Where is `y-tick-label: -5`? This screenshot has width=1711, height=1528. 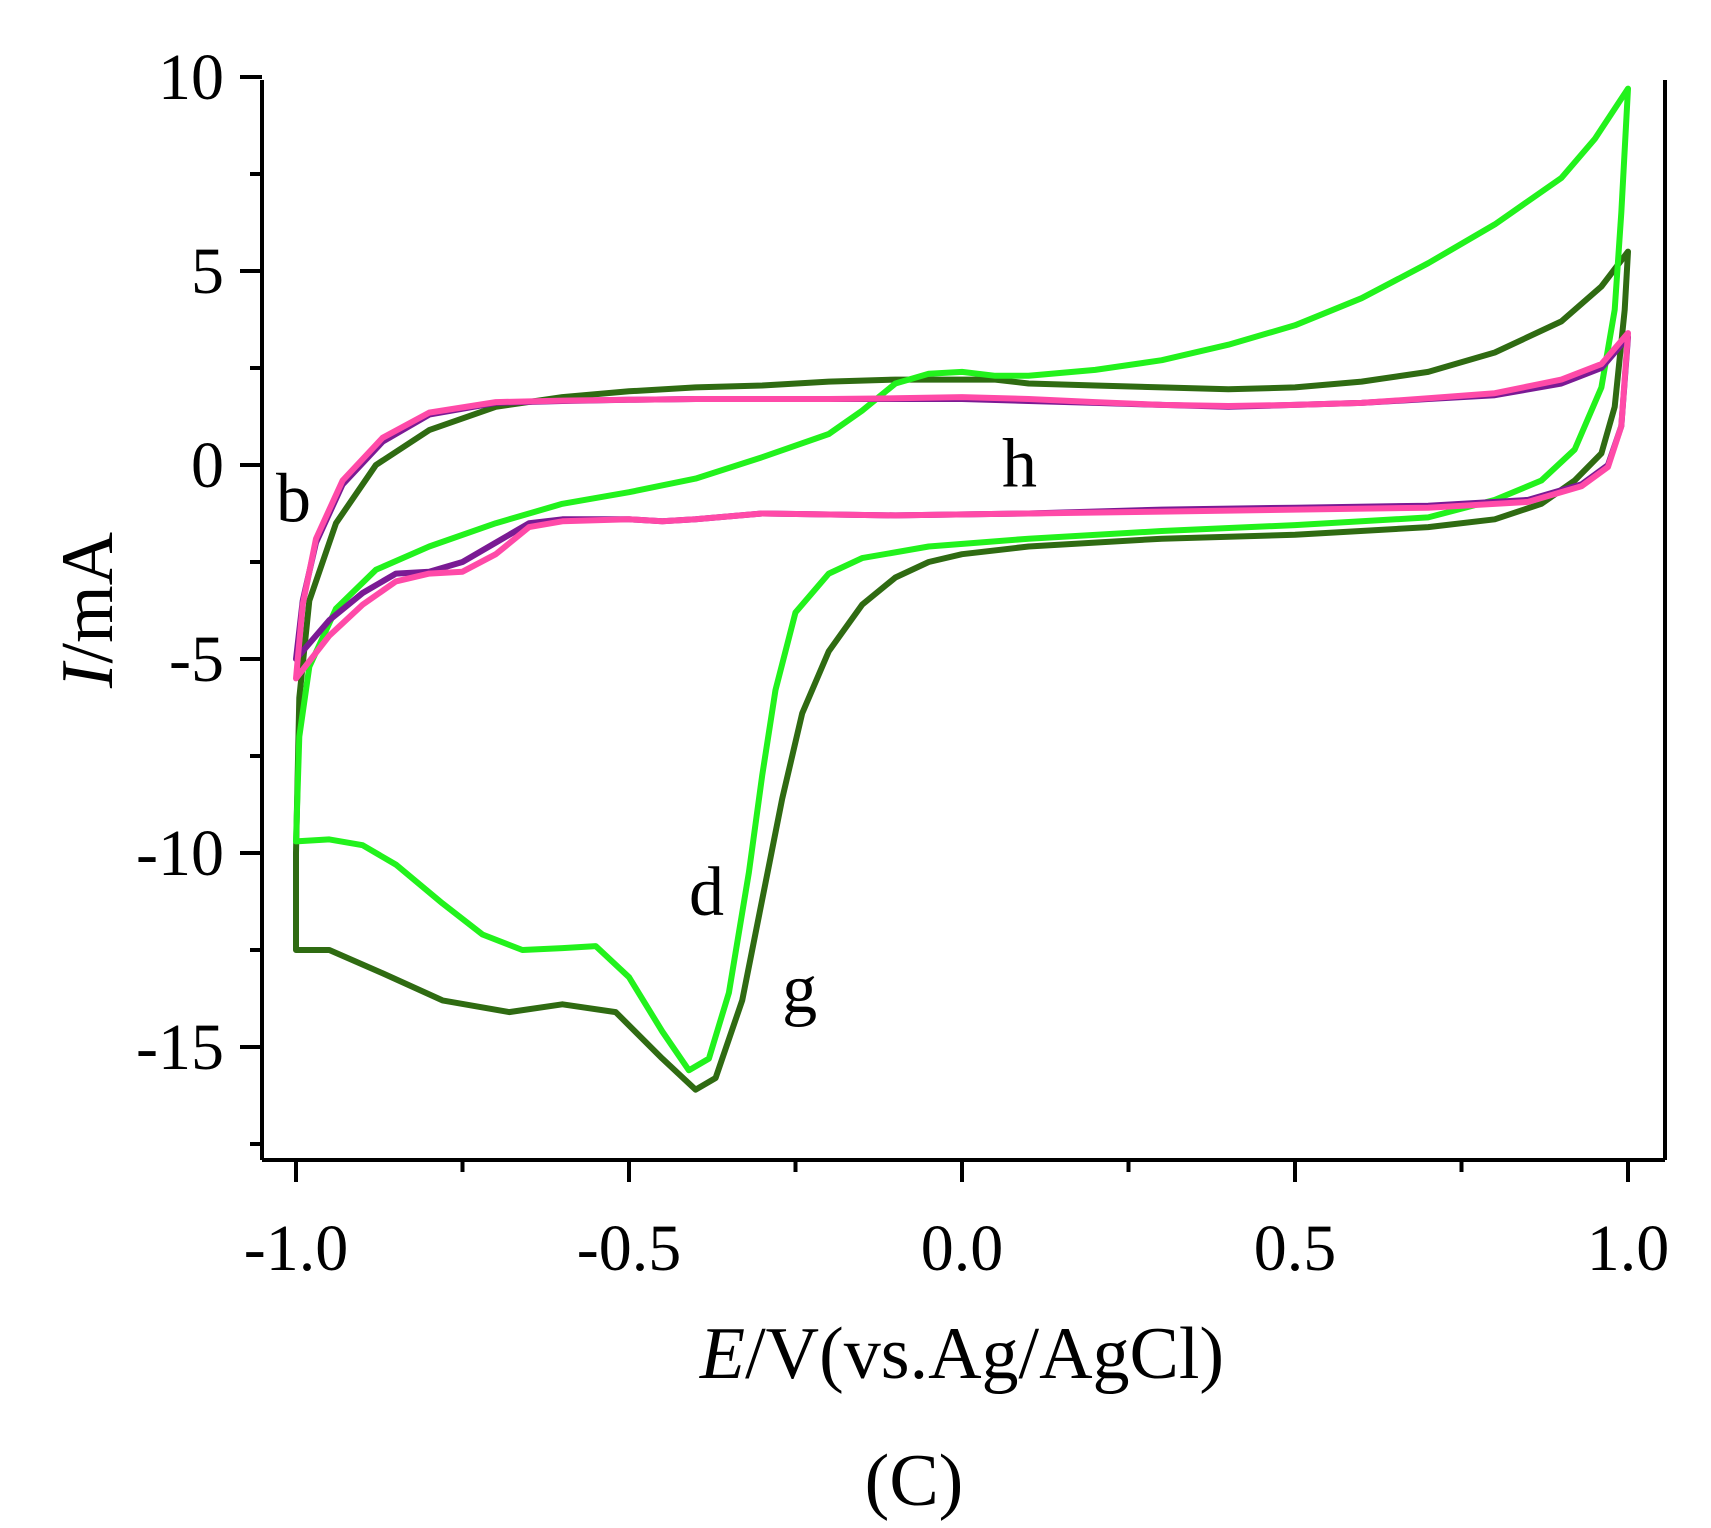
y-tick-label: -5 is located at coordinates (196, 659).